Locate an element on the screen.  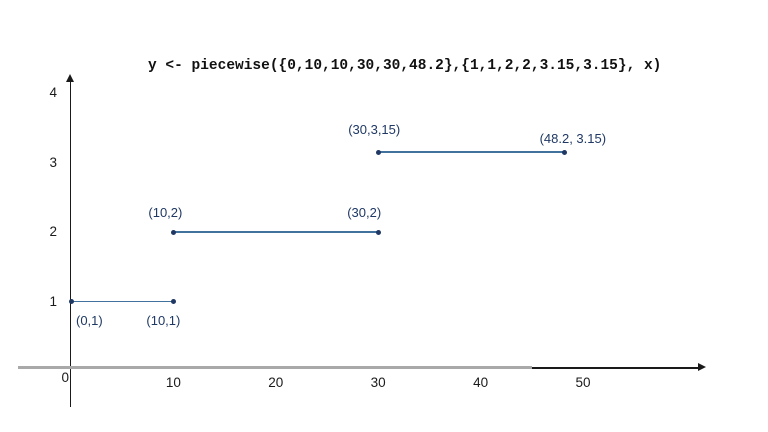
x-axis-tick-label: 20 is located at coordinates (276, 382).